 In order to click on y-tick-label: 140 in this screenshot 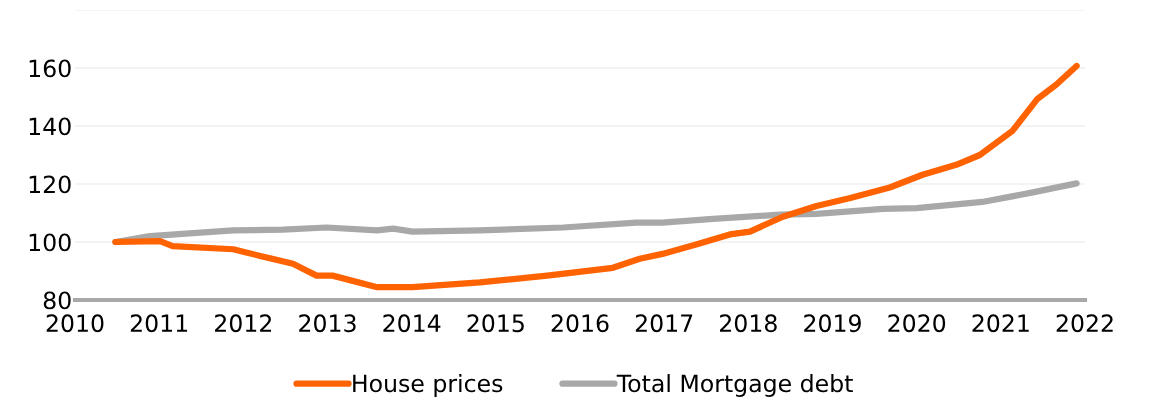, I will do `click(50, 126)`.